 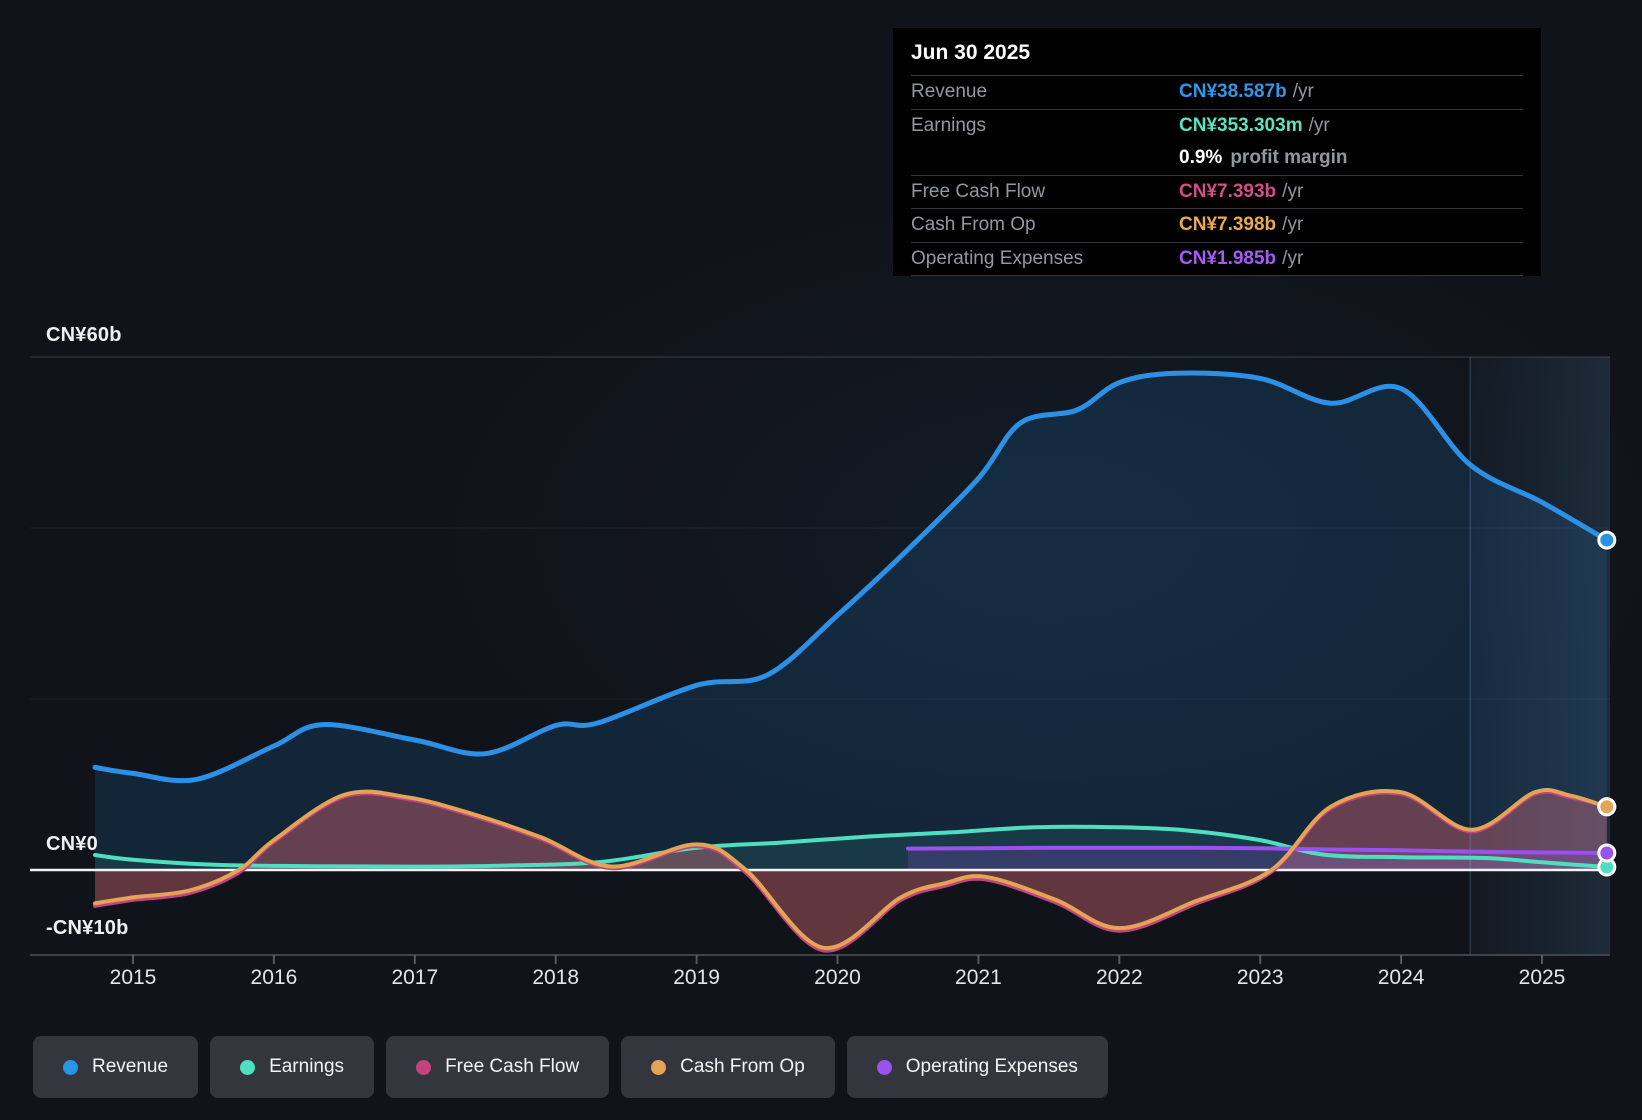 What do you see at coordinates (1257, 858) in the screenshot?
I see `series-area-operating-expenses` at bounding box center [1257, 858].